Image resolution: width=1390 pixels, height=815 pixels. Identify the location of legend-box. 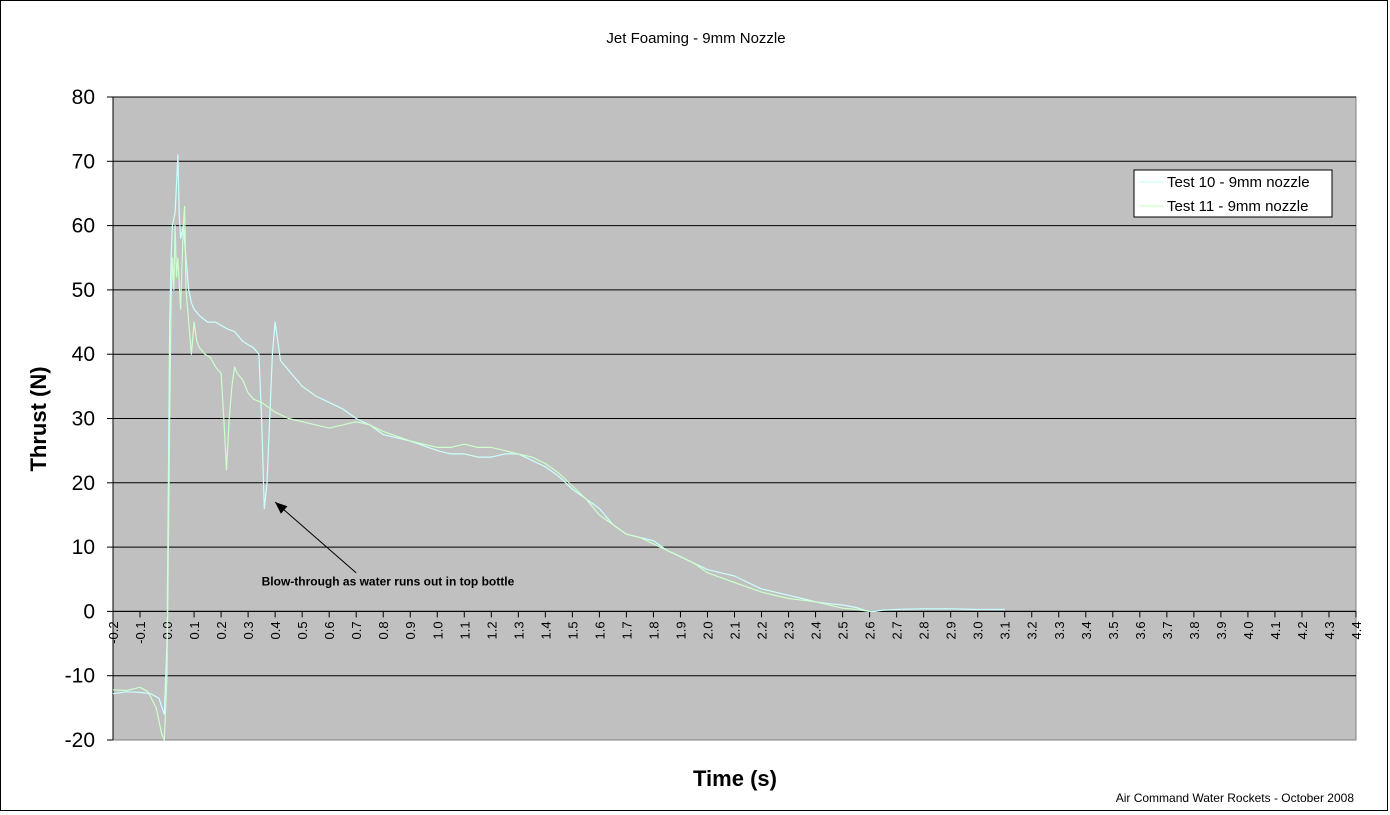
(1233, 193).